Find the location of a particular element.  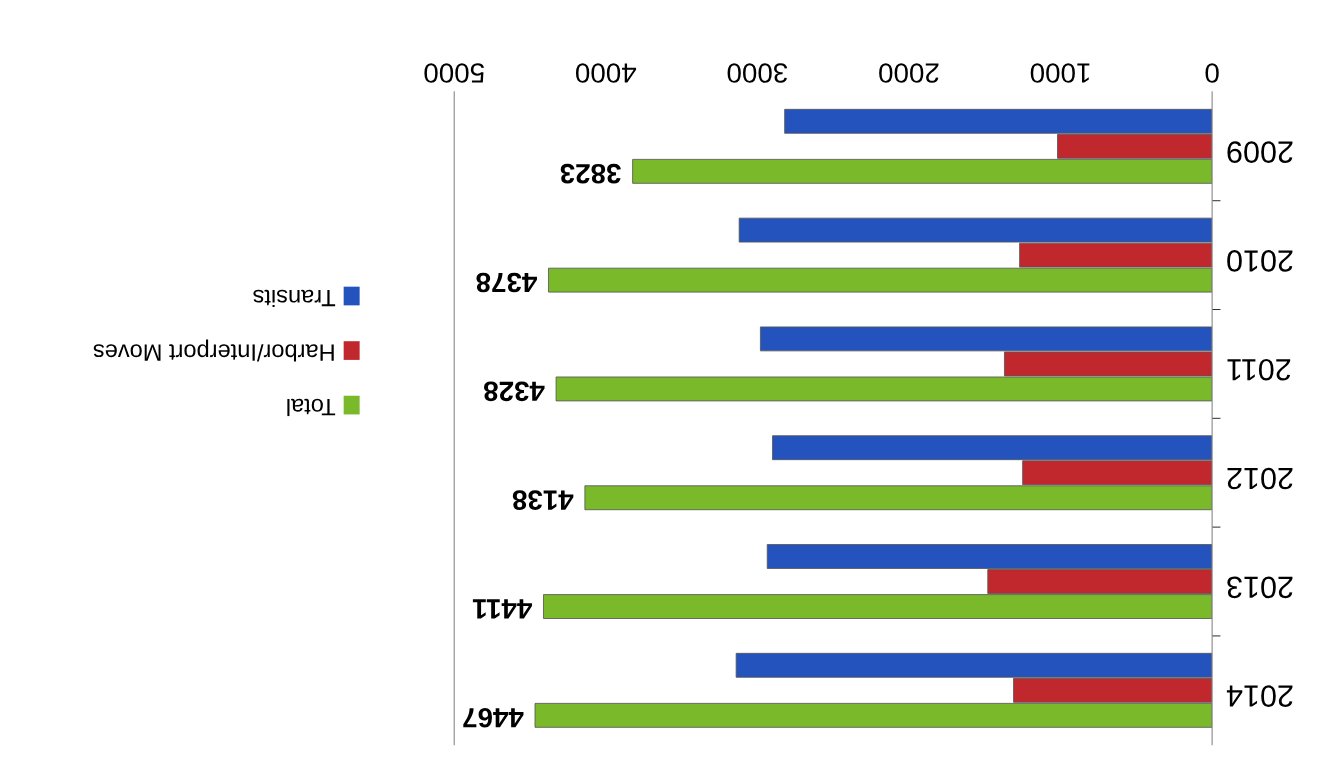

y-tick-label: 2012 is located at coordinates (1260, 478).